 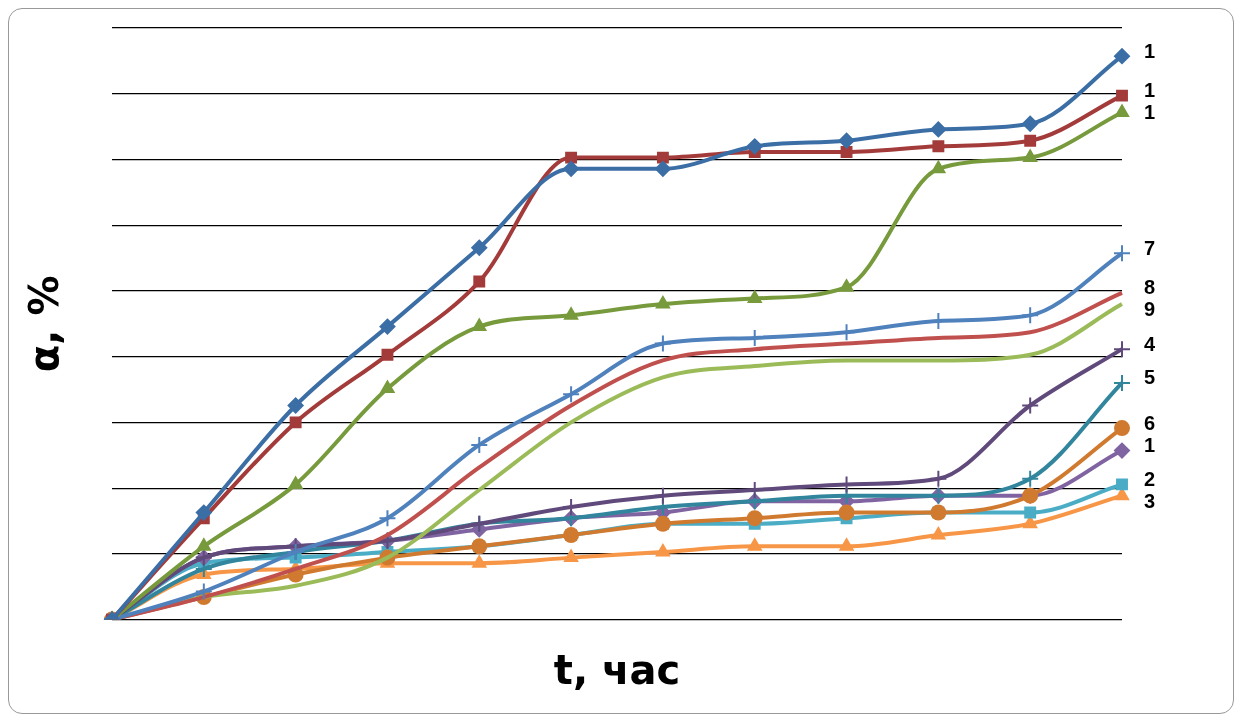 I want to click on series-label: 5, so click(x=1150, y=377).